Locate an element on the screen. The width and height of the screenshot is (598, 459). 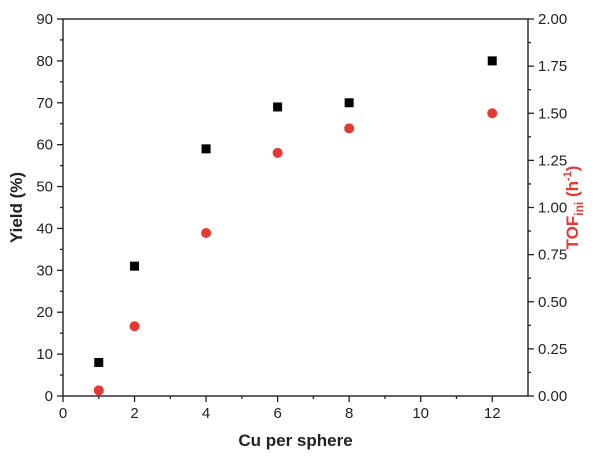
y-right-tick-label: 1.75 is located at coordinates (552, 66).